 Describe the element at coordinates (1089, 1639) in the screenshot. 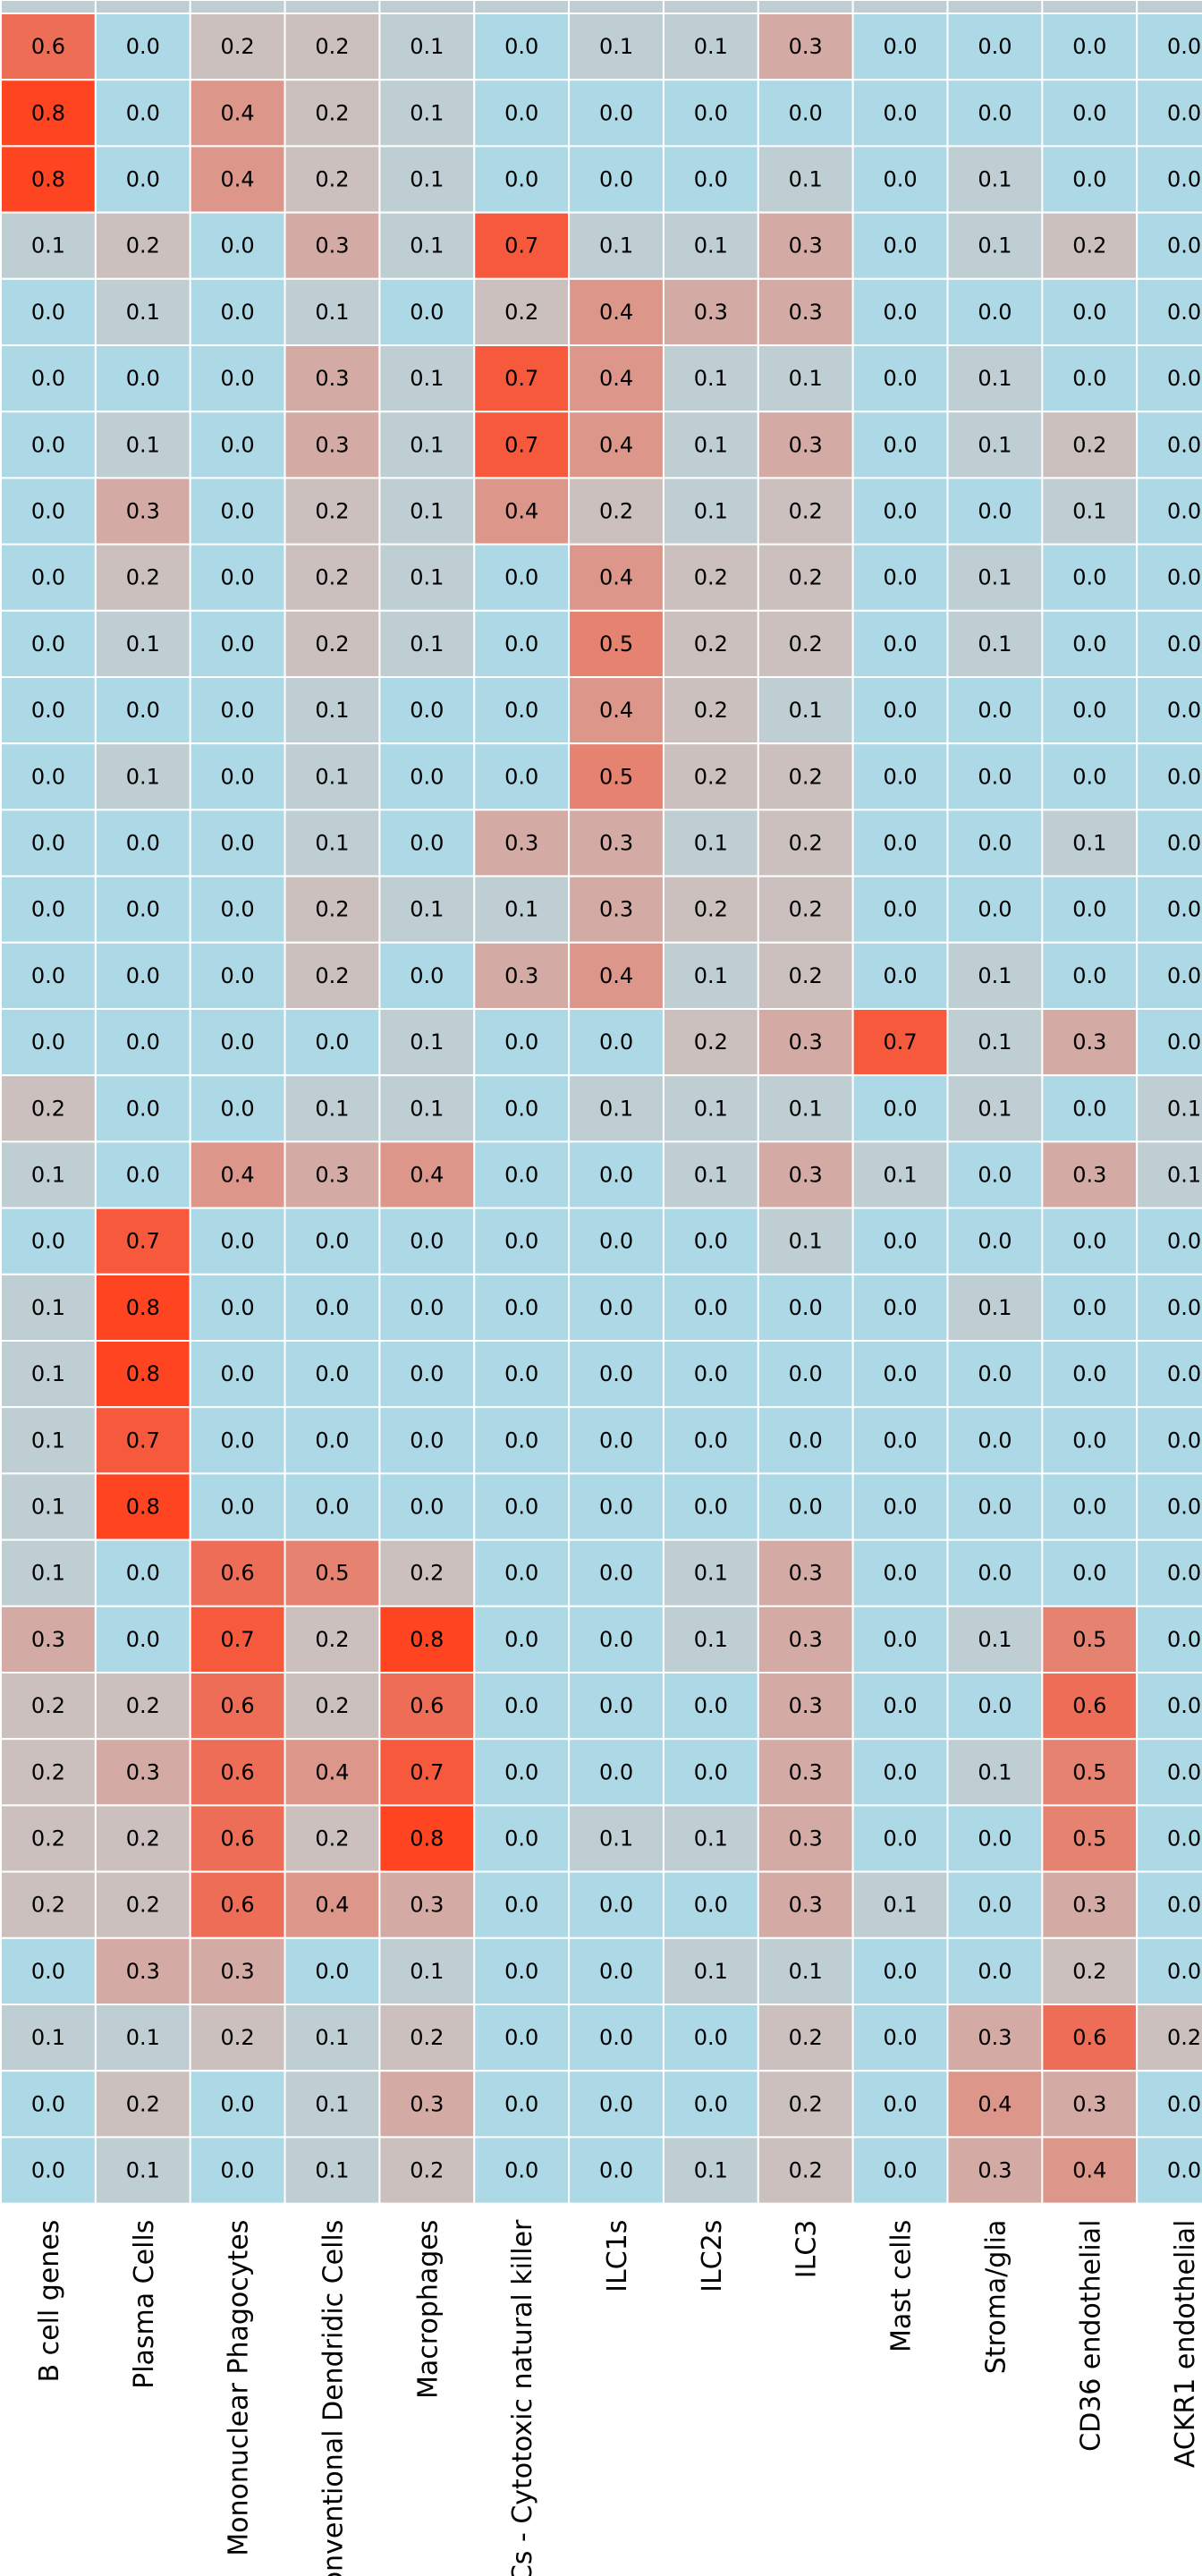

I see `heatmap-cell-value: 0.5` at that location.